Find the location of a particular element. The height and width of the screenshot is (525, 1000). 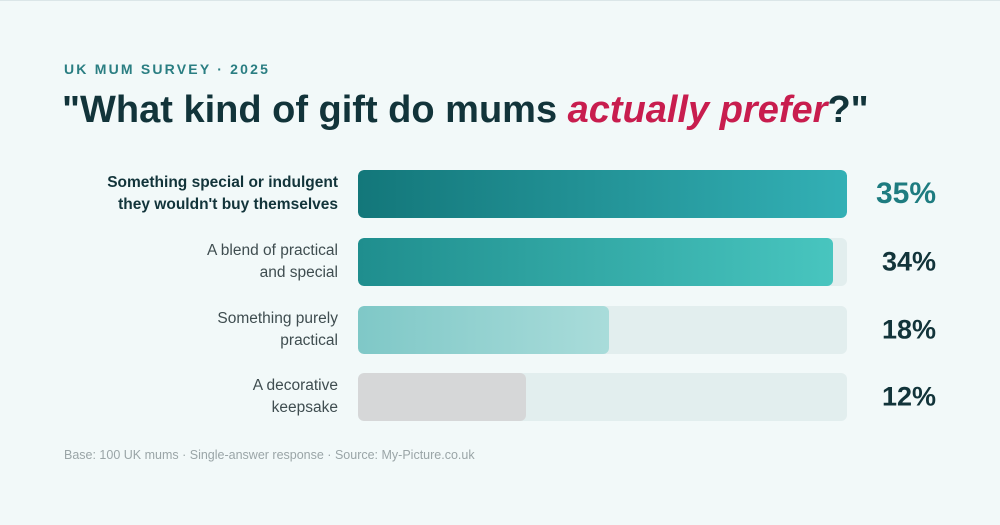

category-label: A decorative keepsake is located at coordinates (193, 397).